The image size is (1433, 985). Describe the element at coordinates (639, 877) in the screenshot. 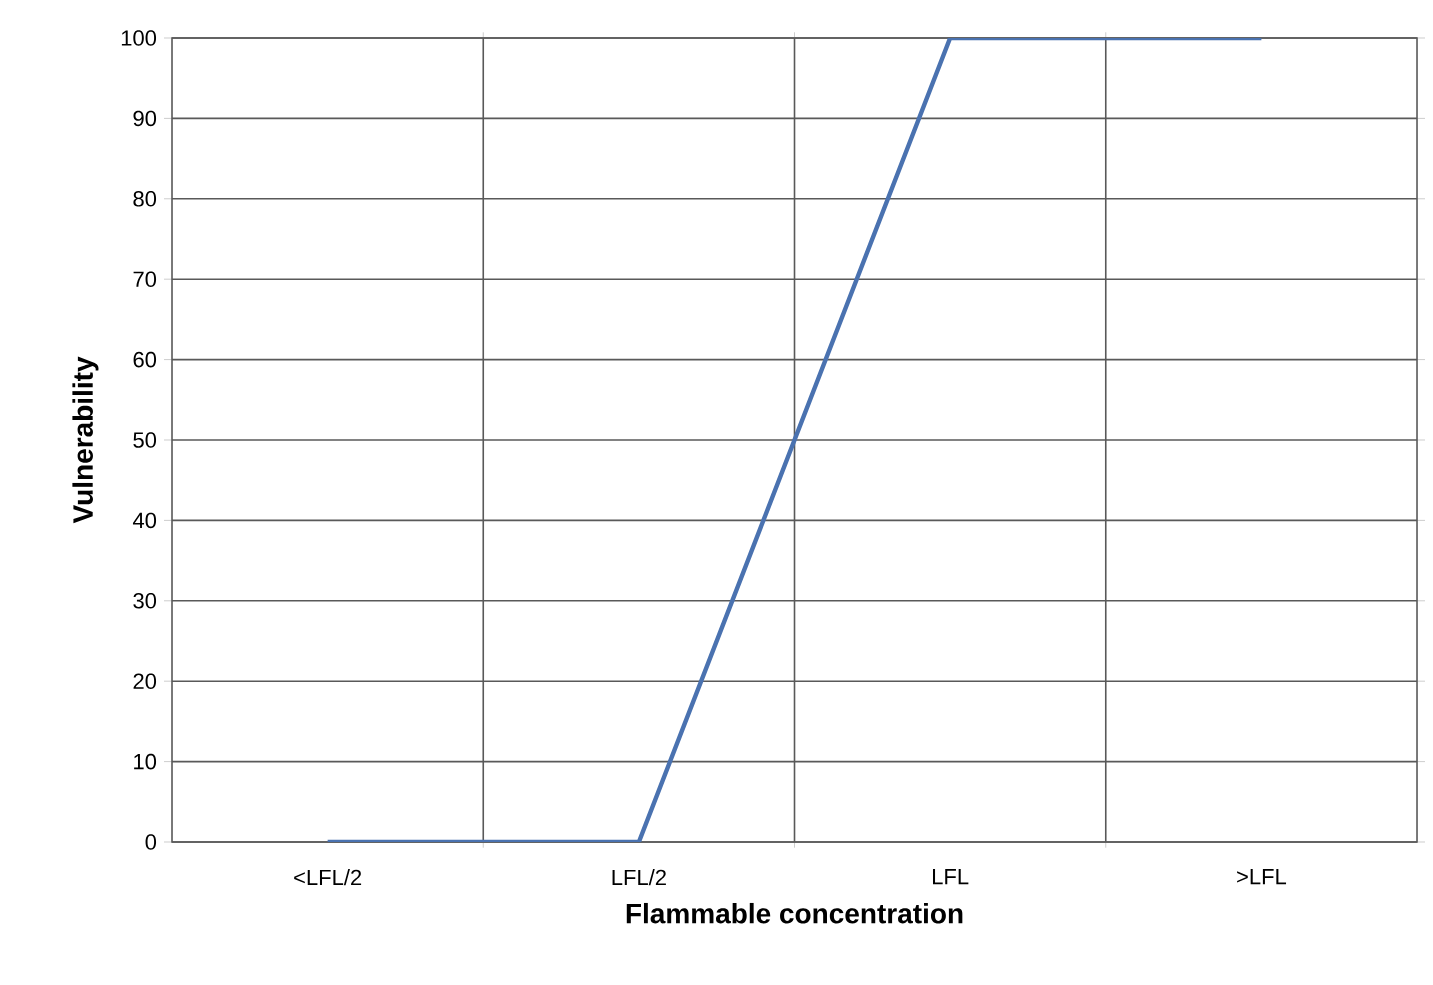

I see `x-tick-label: LFL/2` at that location.